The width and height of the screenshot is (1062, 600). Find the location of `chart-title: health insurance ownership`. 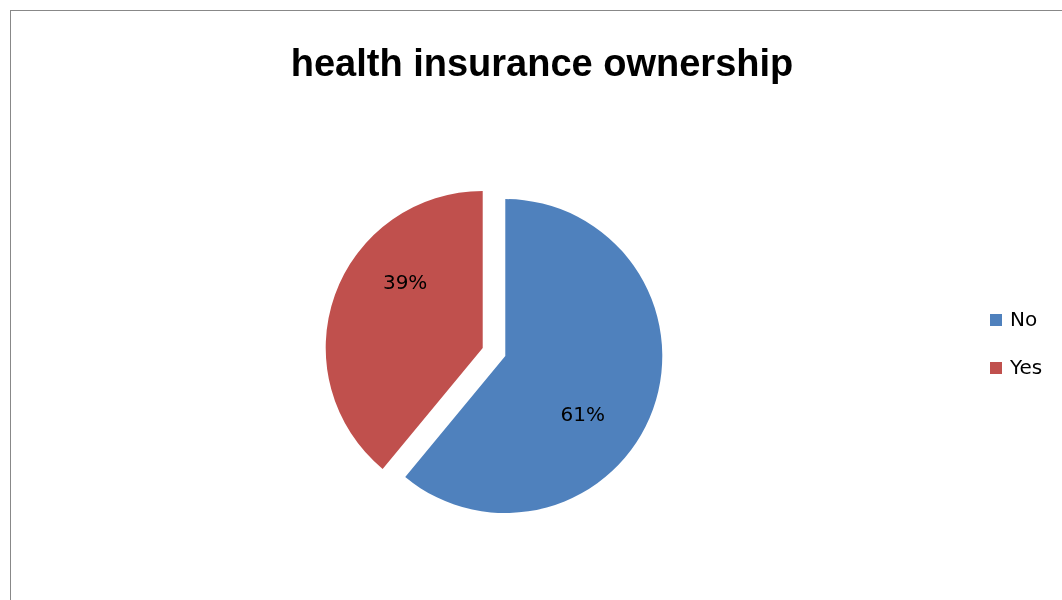

chart-title: health insurance ownership is located at coordinates (542, 63).